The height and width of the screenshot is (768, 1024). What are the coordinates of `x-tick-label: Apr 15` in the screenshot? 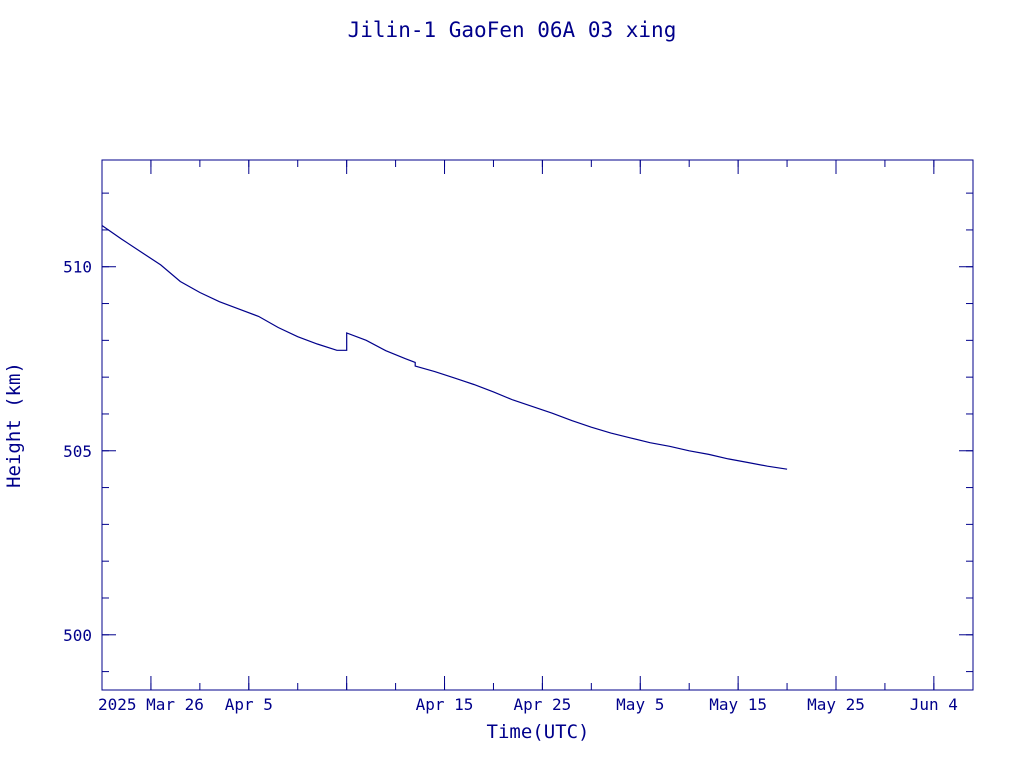 It's located at (445, 704).